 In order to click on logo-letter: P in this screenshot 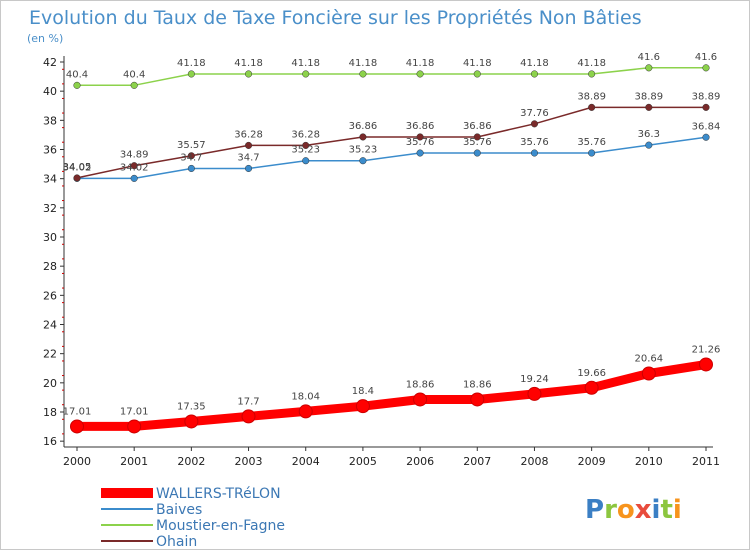, I will do `click(594, 510)`.